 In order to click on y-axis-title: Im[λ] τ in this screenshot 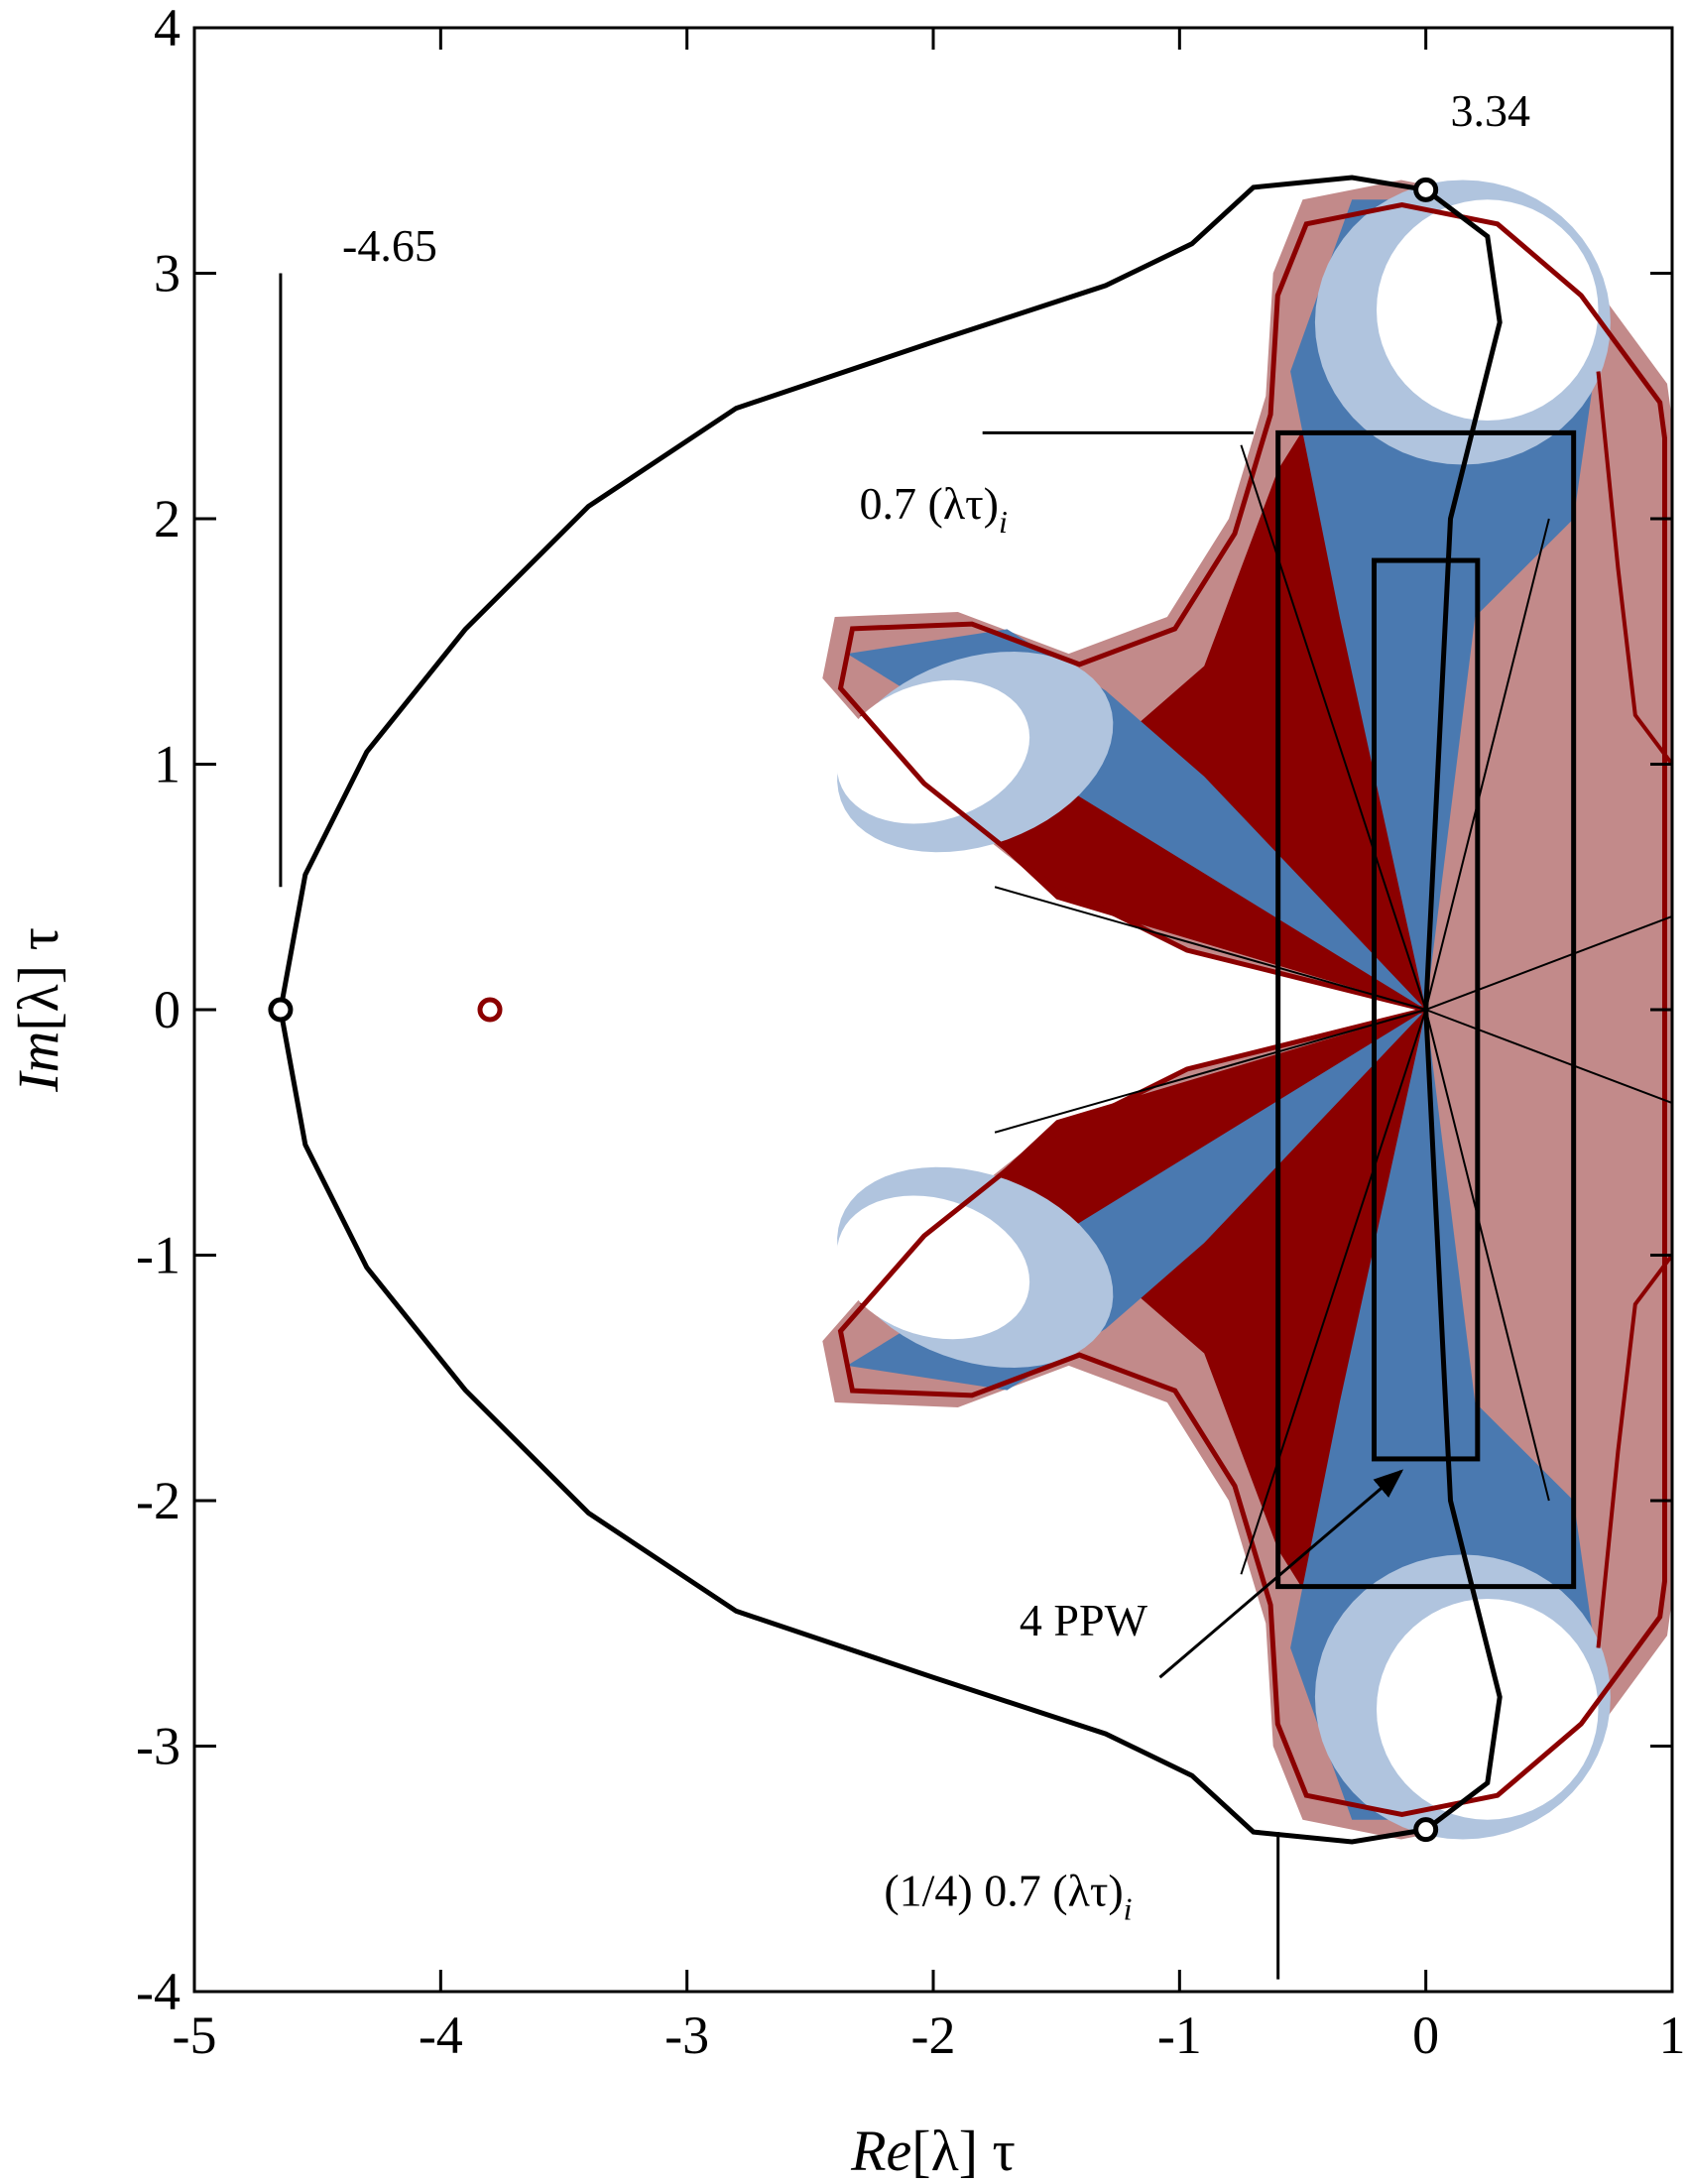, I will do `click(38, 1010)`.